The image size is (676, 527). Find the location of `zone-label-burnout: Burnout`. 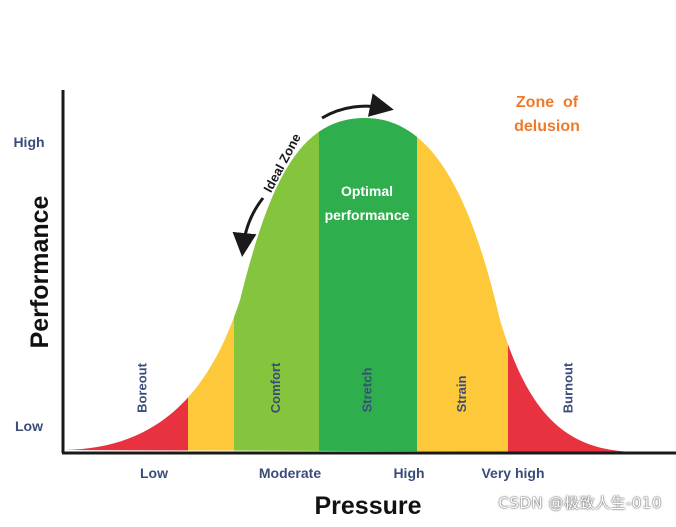

zone-label-burnout: Burnout is located at coordinates (567, 387).